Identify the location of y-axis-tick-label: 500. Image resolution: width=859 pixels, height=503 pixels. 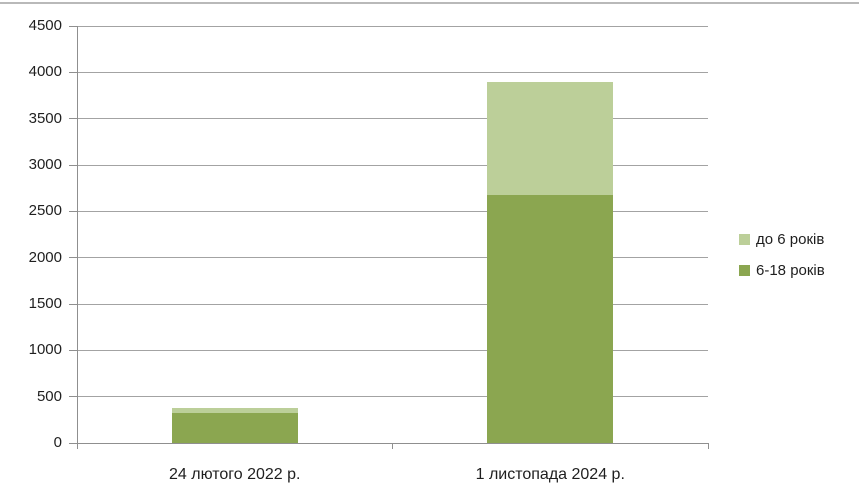
(49, 396).